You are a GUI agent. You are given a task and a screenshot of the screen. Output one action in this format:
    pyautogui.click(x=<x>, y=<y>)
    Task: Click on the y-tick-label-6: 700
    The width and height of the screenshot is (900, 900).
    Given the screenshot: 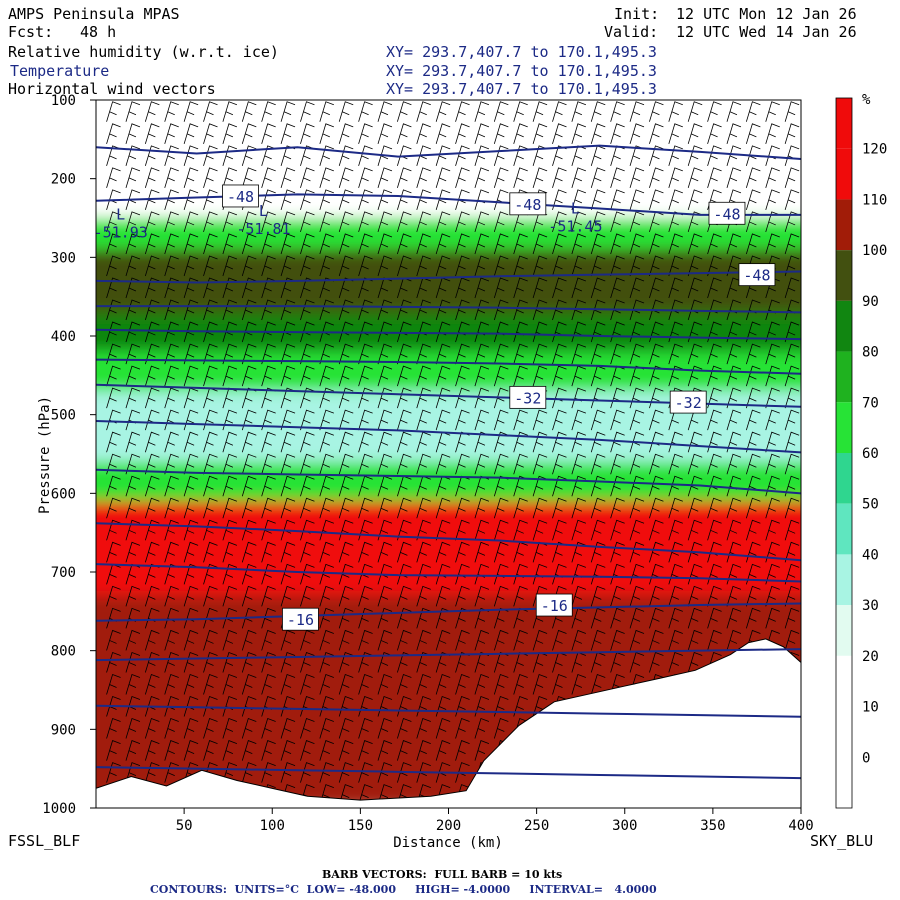 What is the action you would take?
    pyautogui.click(x=63, y=573)
    